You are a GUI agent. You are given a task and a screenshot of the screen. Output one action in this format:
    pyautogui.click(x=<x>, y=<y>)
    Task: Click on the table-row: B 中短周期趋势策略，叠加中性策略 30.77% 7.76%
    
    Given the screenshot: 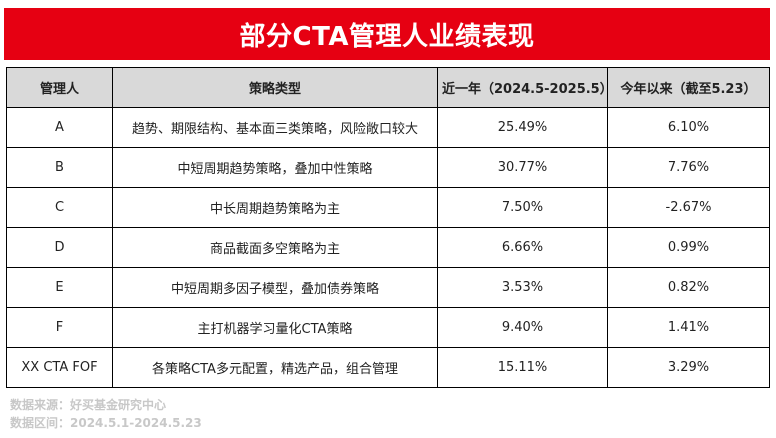 What is the action you would take?
    pyautogui.click(x=388, y=167)
    